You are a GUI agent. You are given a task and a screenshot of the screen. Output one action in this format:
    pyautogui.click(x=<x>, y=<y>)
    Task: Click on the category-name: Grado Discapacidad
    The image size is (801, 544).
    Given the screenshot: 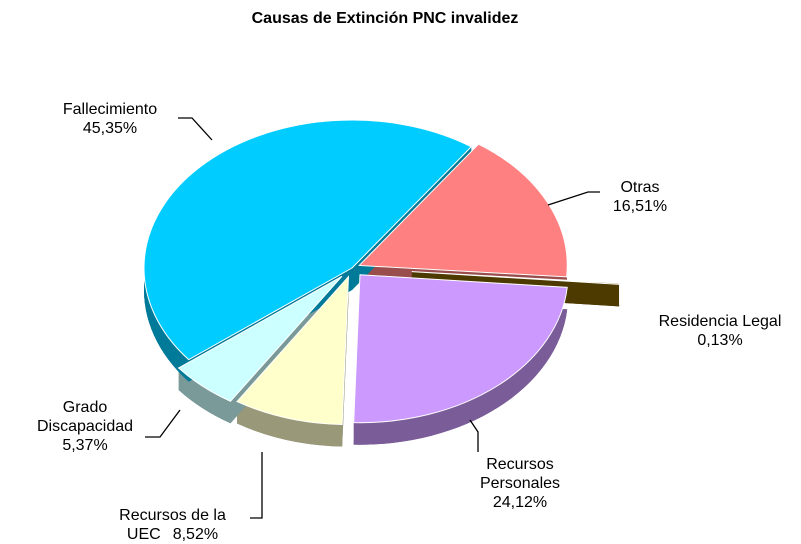 What is the action you would take?
    pyautogui.click(x=85, y=417)
    